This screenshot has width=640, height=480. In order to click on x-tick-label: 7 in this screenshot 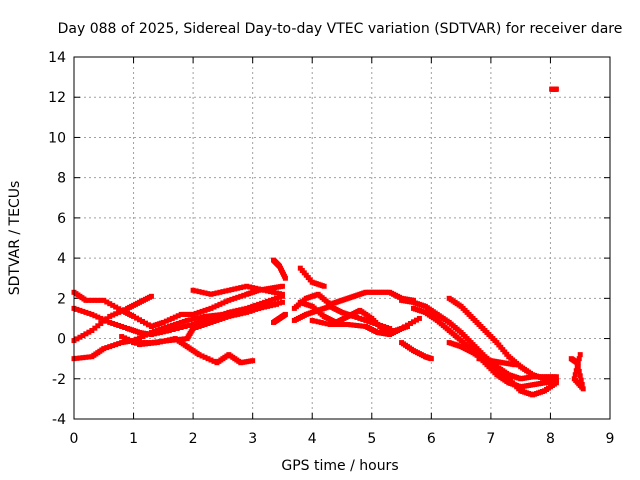, I will do `click(490, 439)`.